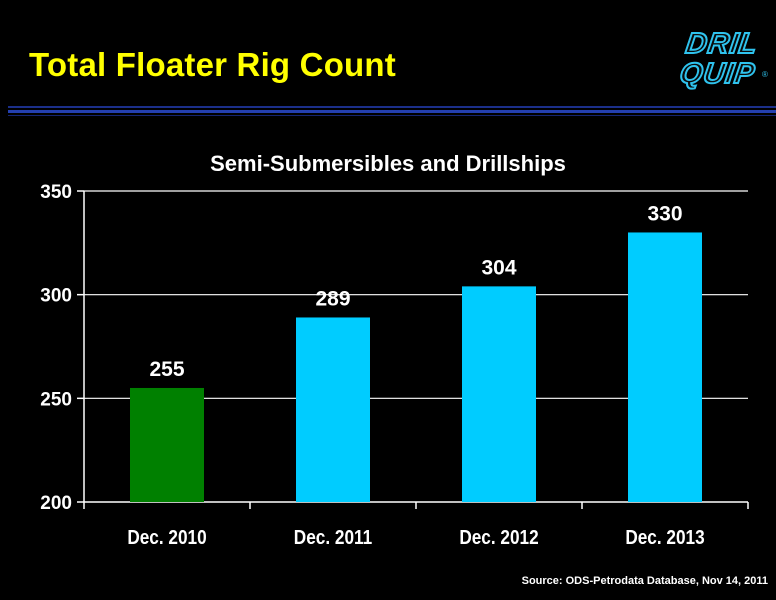 The image size is (776, 600). What do you see at coordinates (498, 267) in the screenshot?
I see `data-label: 304` at bounding box center [498, 267].